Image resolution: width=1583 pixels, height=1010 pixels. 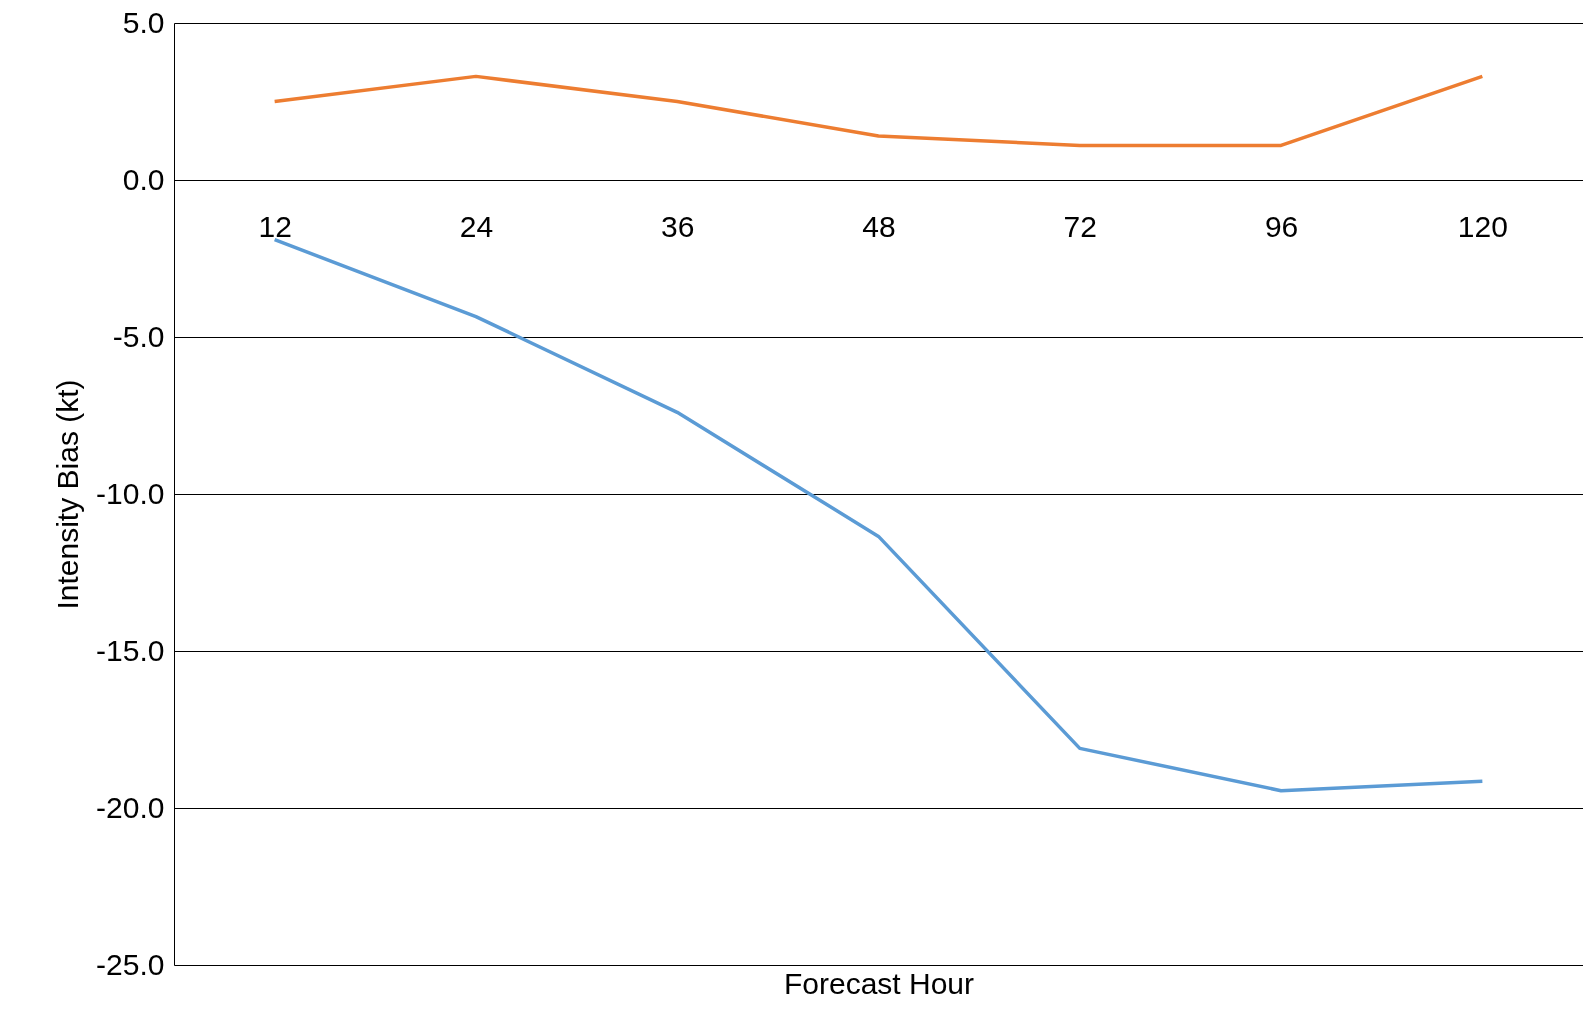 What do you see at coordinates (130, 493) in the screenshot?
I see `y-tick-label: -10.0` at bounding box center [130, 493].